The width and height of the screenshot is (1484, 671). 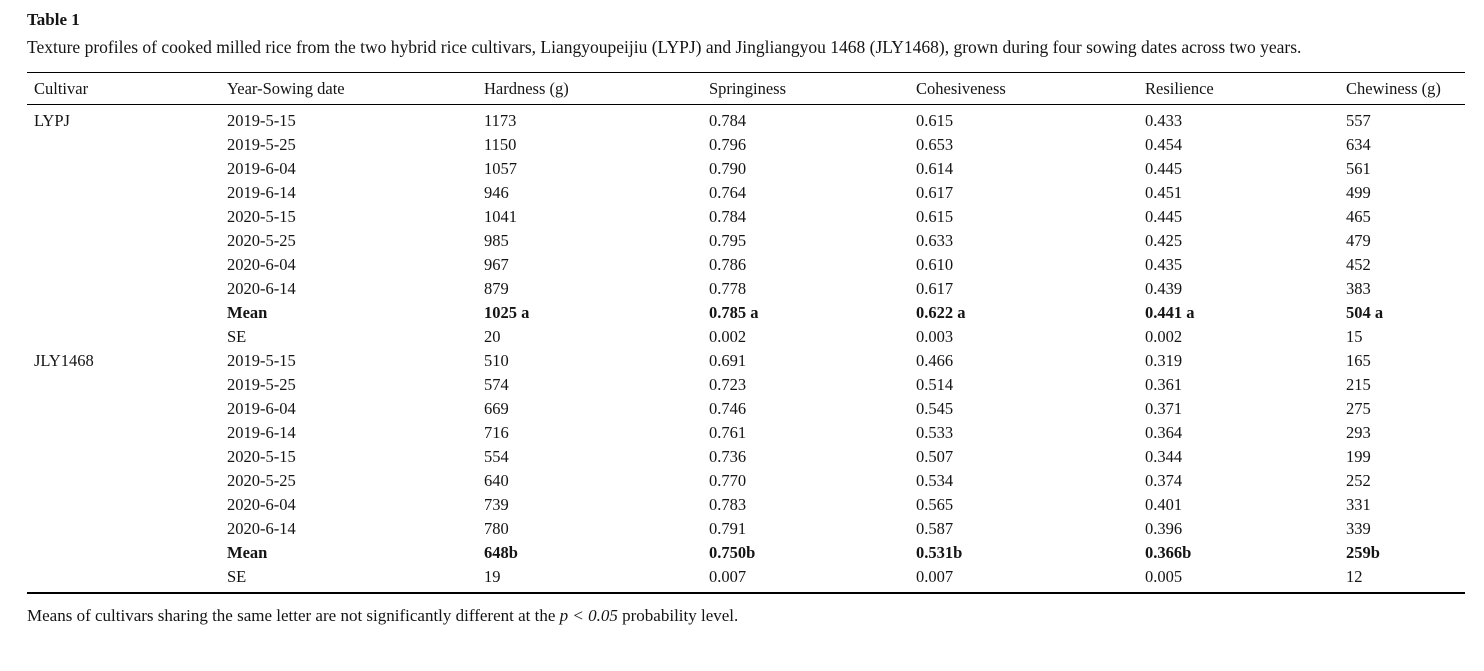 What do you see at coordinates (588, 615) in the screenshot?
I see `footnote-p-value: p < 0.05` at bounding box center [588, 615].